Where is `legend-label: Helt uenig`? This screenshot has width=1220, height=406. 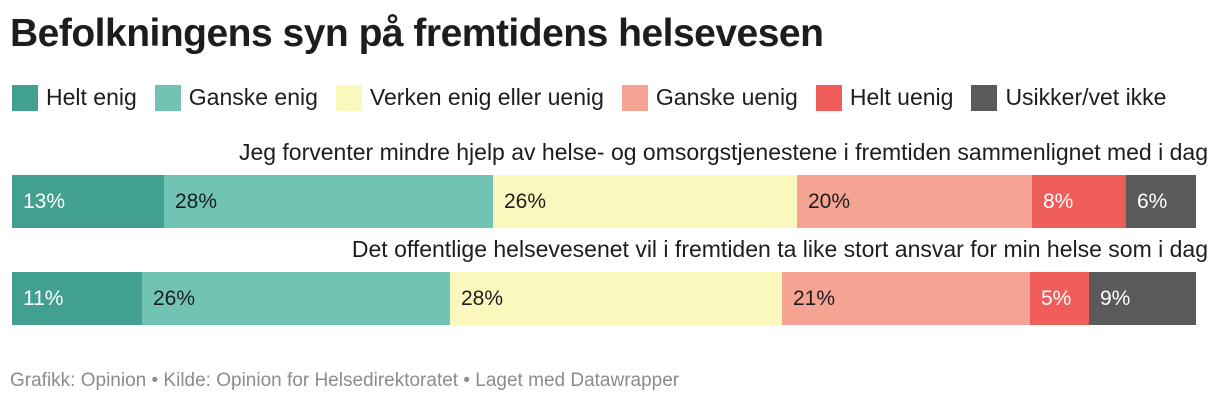
legend-label: Helt uenig is located at coordinates (901, 97).